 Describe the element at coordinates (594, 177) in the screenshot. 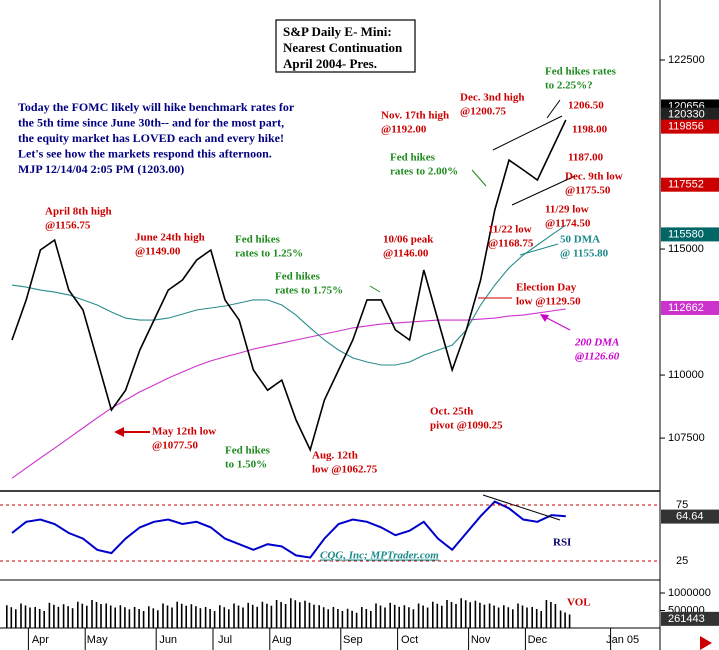

I see `annotation: Dec. 9th low` at that location.